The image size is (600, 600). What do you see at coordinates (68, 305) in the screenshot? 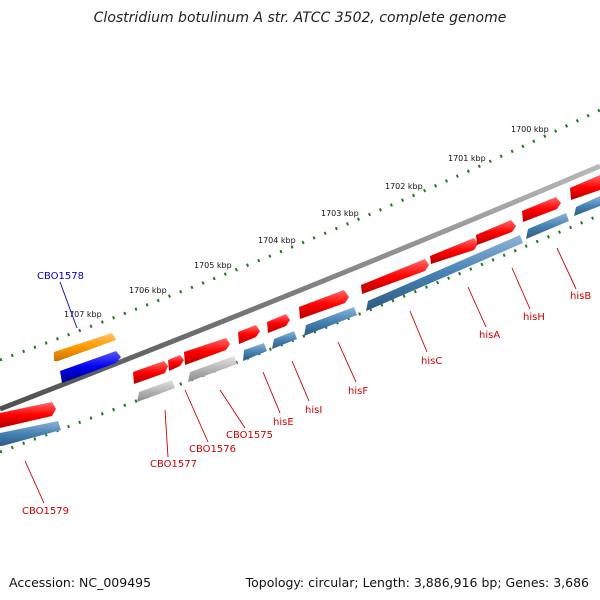
I see `leader-cbo1578` at bounding box center [68, 305].